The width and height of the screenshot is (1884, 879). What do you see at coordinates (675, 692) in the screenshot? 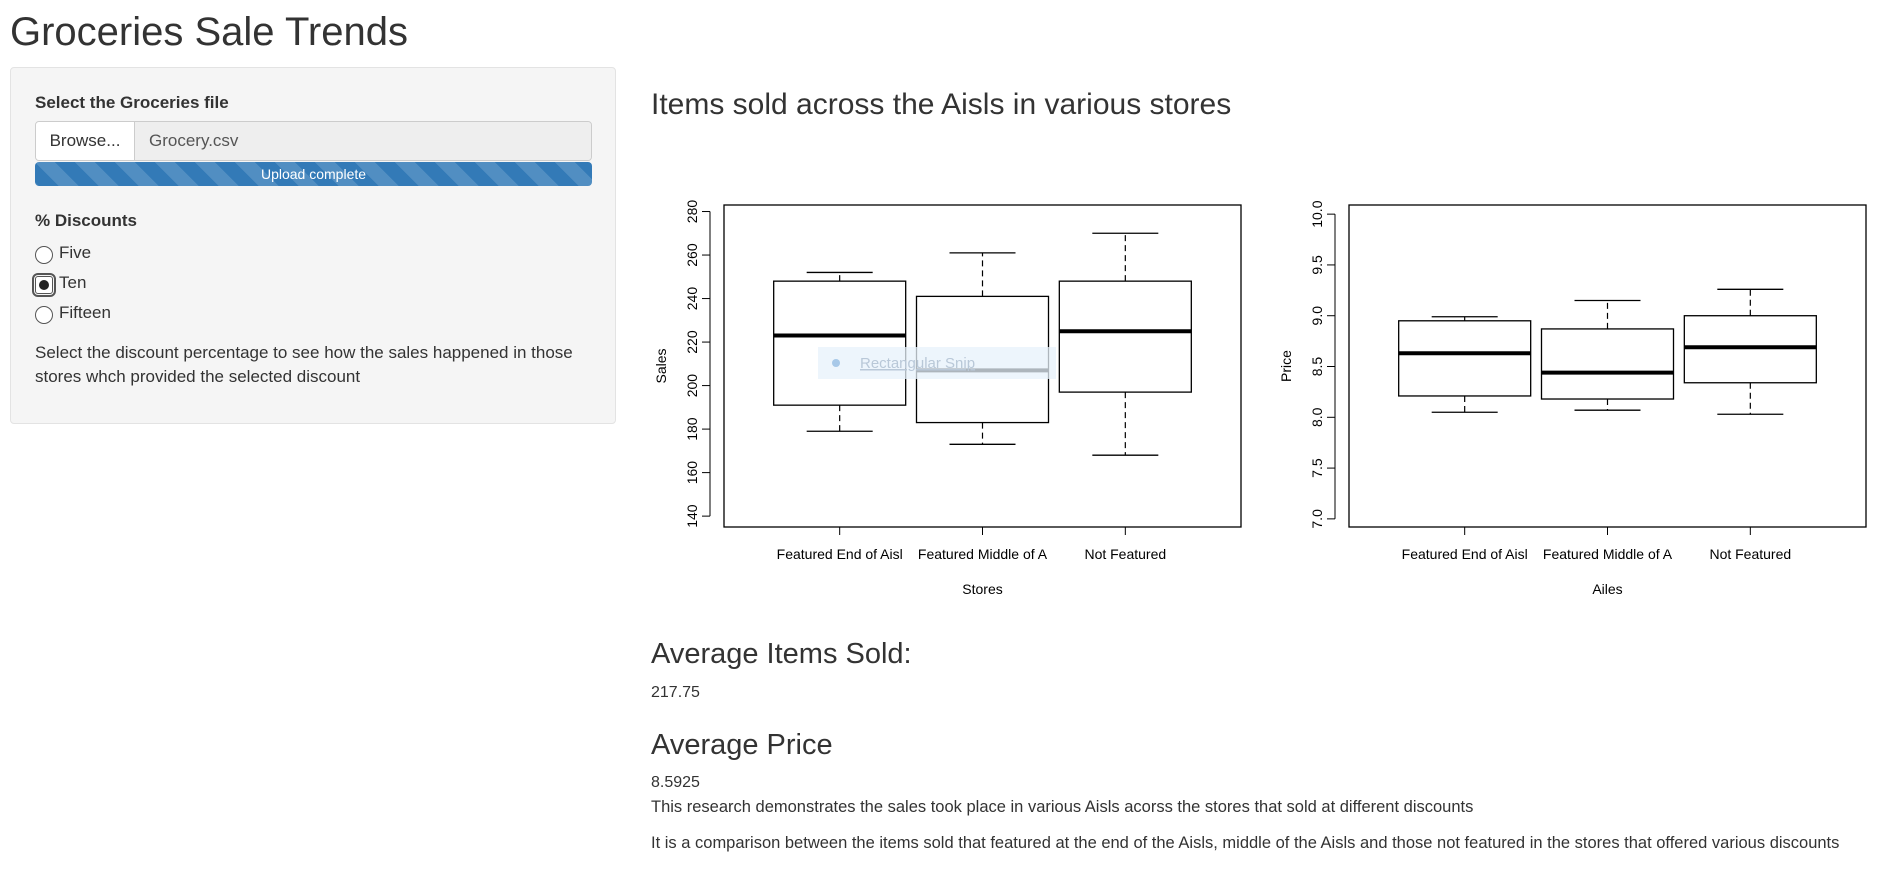
I see `average-items-value: 217.75` at bounding box center [675, 692].